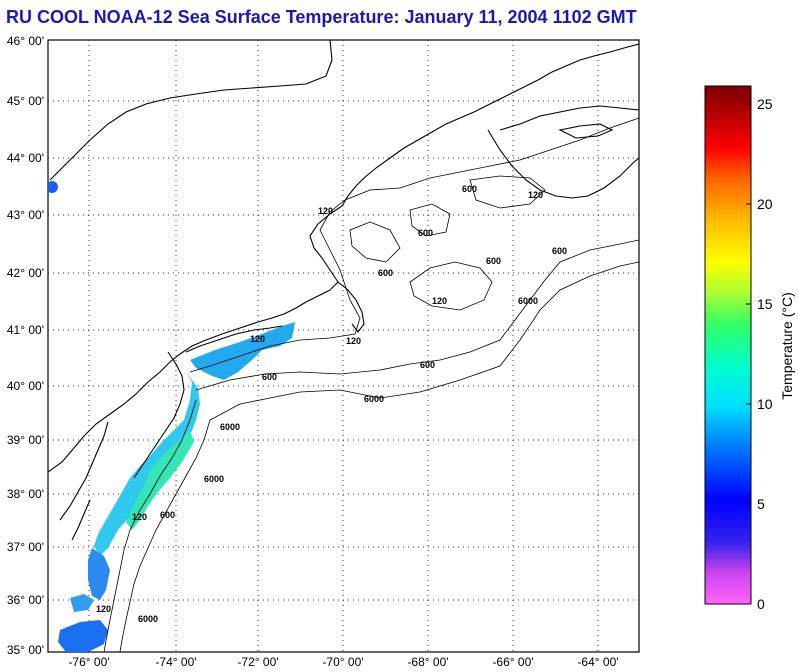 The image size is (798, 672). I want to click on lat-label: 43° 00', so click(25, 215).